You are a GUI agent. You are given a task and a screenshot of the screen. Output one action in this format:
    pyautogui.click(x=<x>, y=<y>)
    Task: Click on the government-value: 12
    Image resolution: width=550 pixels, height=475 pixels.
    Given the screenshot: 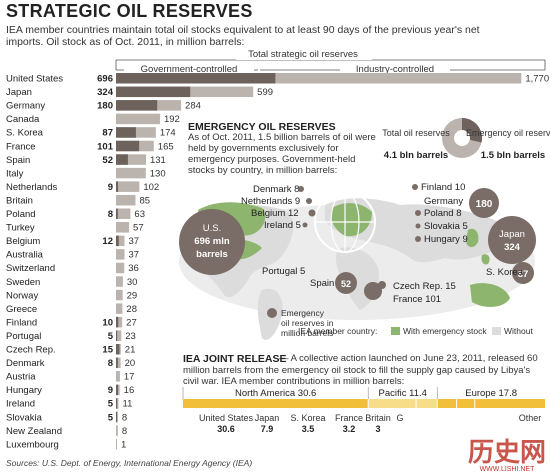 What is the action you would take?
    pyautogui.click(x=107, y=241)
    